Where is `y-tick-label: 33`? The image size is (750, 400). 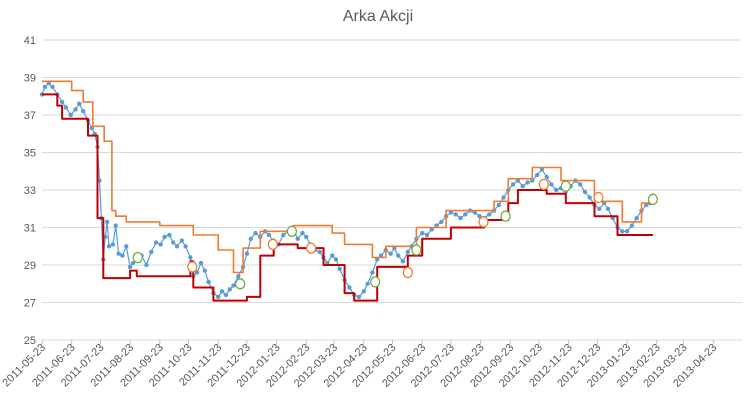 y-tick-label: 33 is located at coordinates (30, 191).